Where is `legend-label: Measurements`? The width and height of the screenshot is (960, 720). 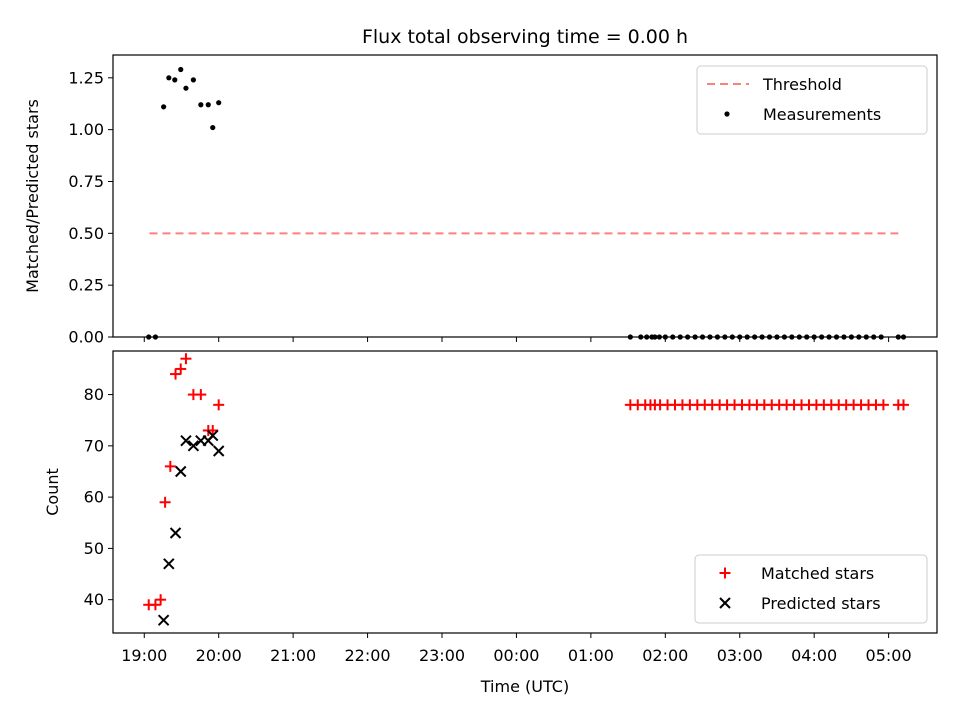 legend-label: Measurements is located at coordinates (822, 114).